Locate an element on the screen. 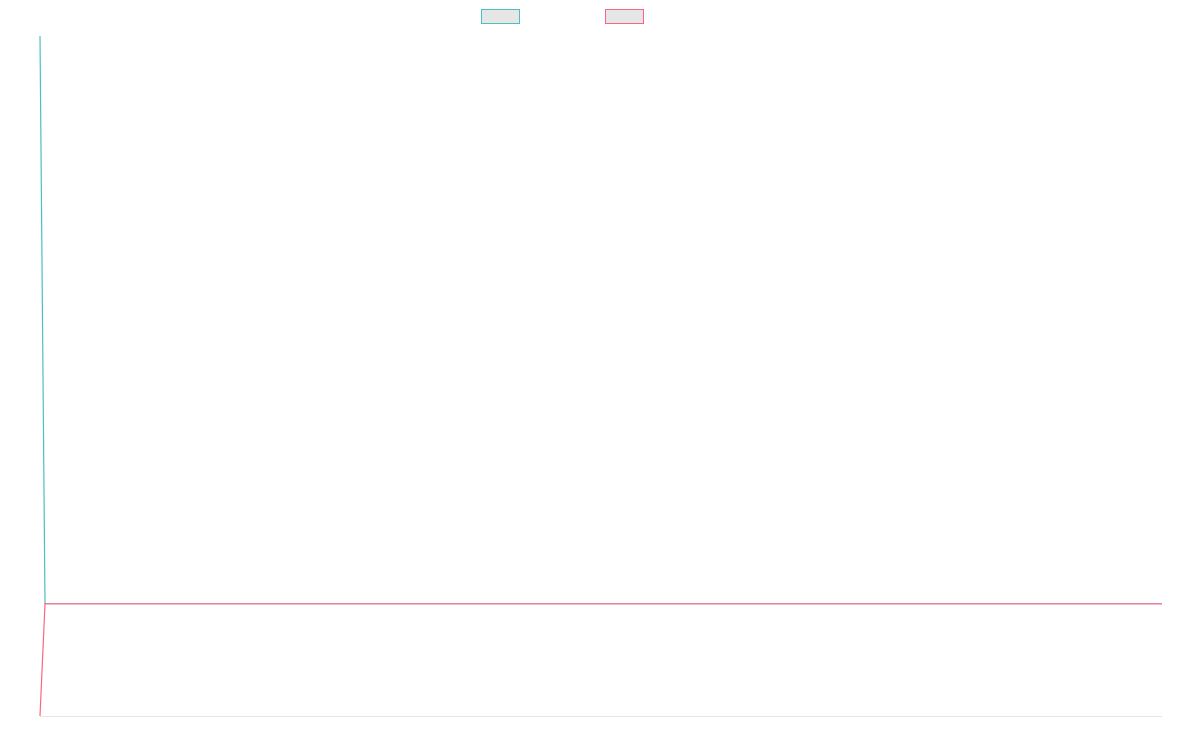 Image resolution: width=1200 pixels, height=750 pixels. series-2-line is located at coordinates (600, 660).